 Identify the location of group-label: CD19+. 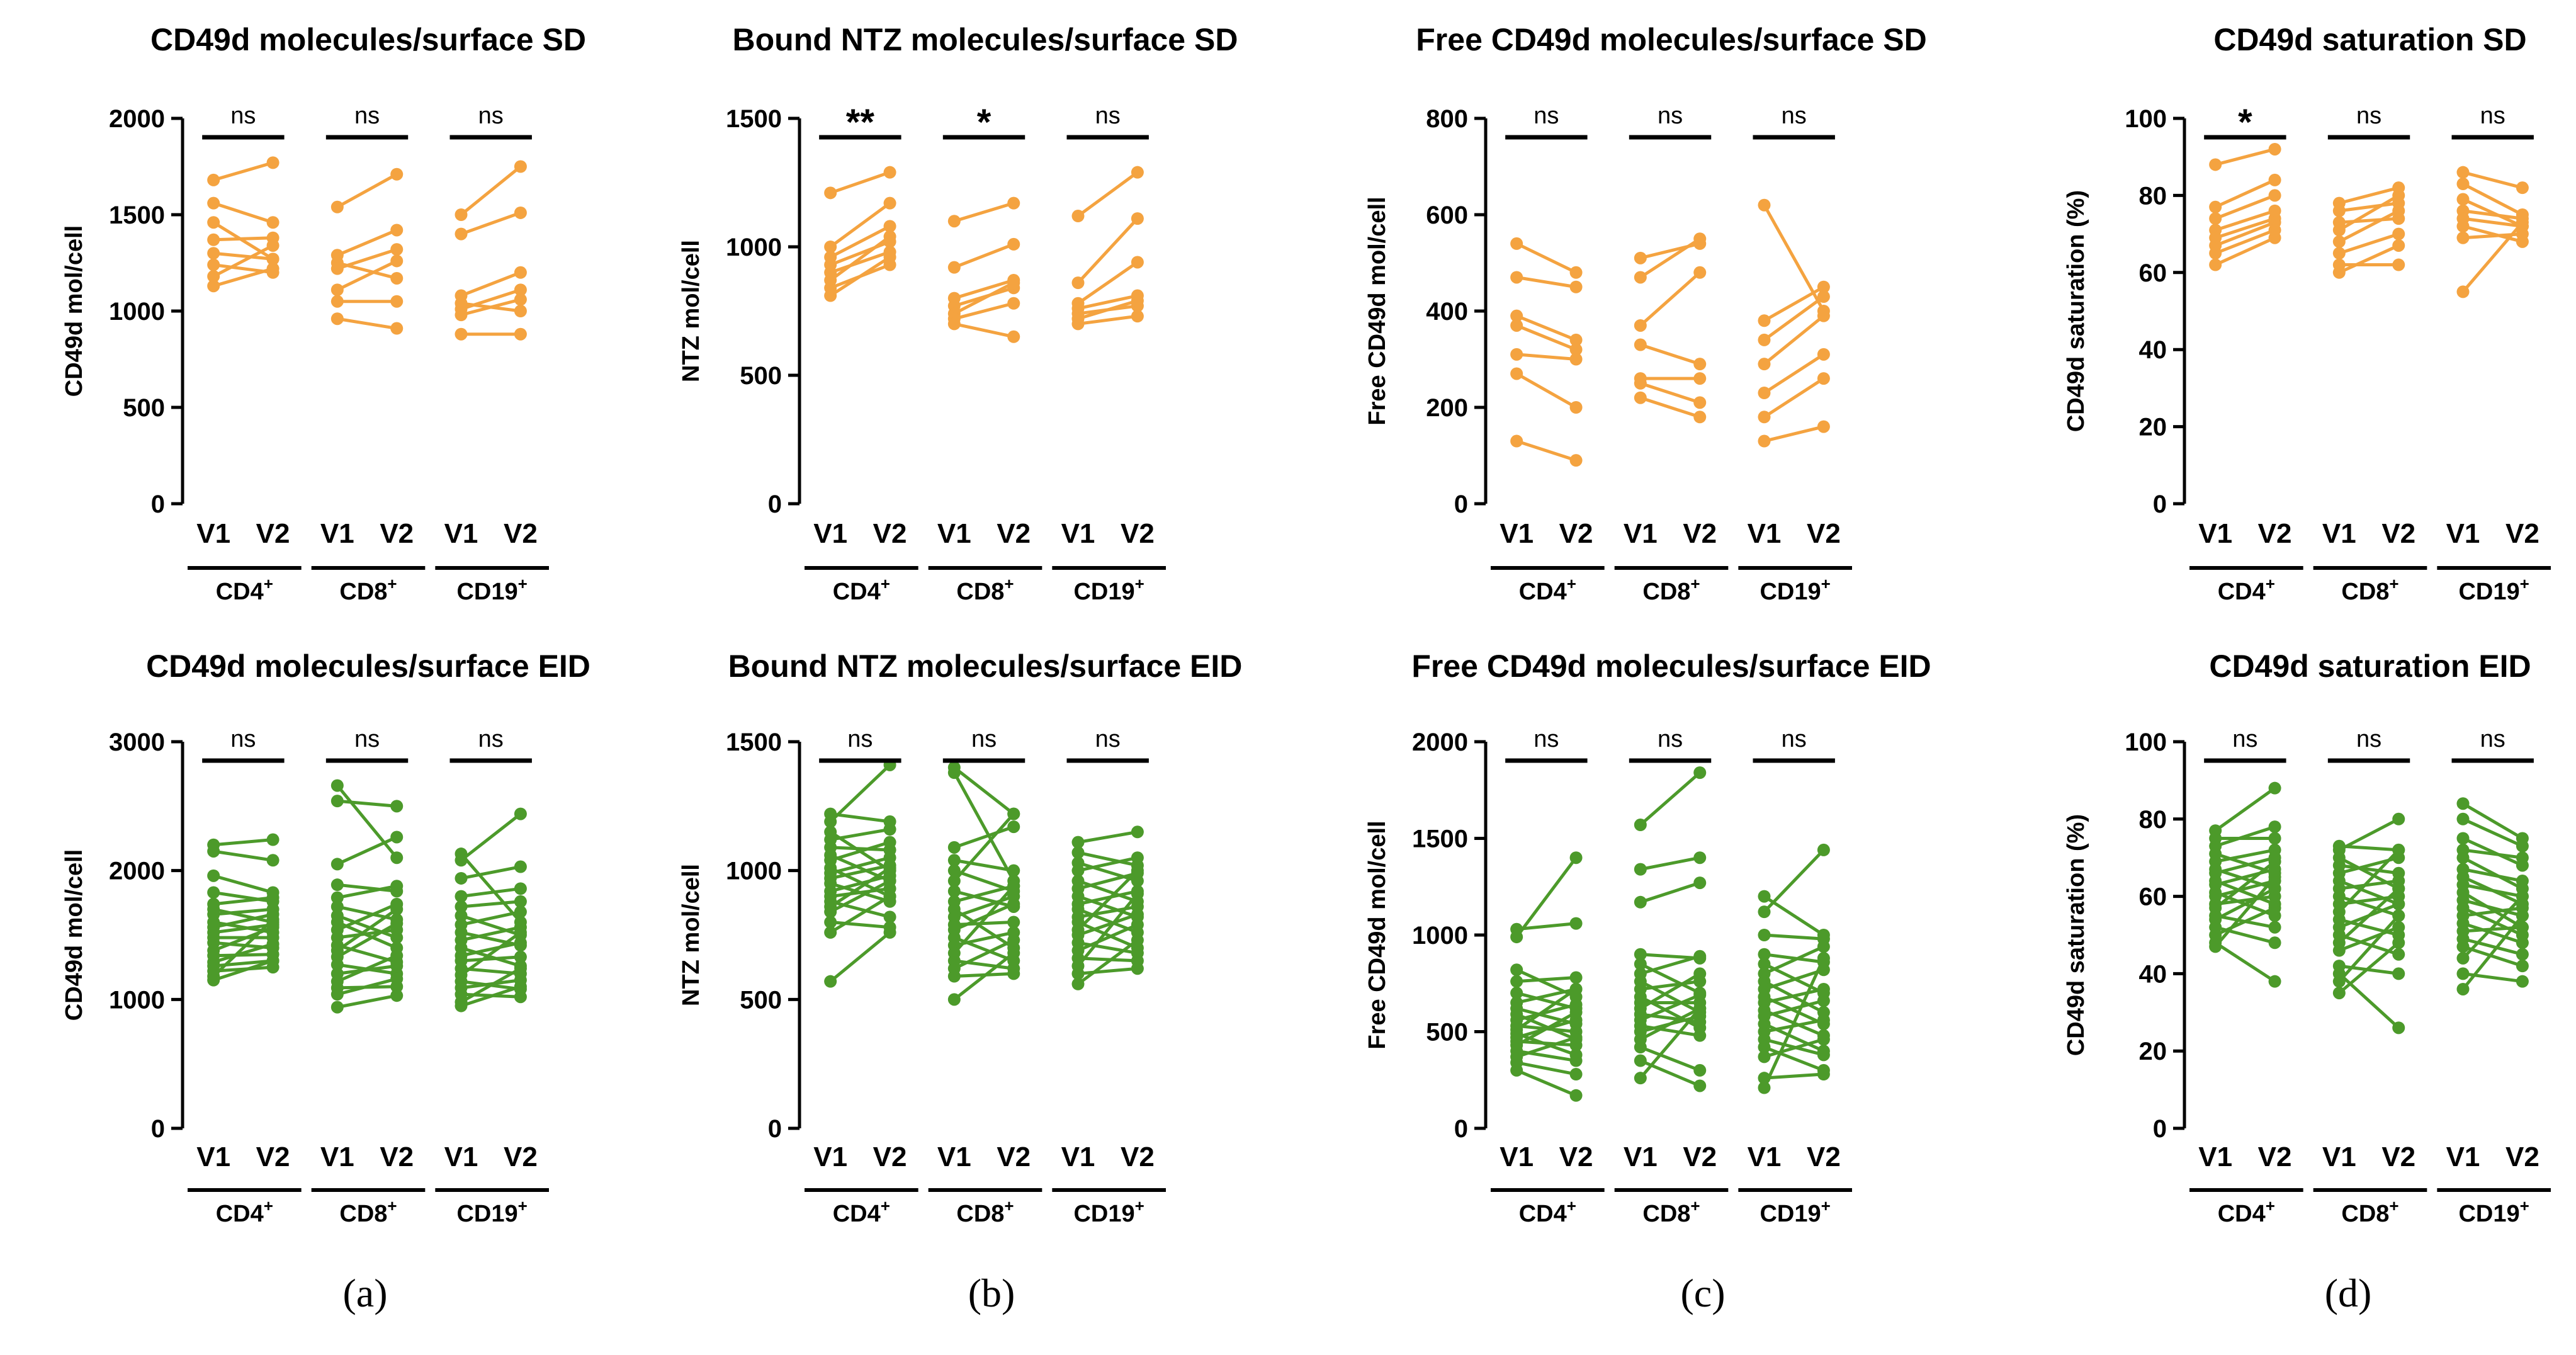
(491, 1211).